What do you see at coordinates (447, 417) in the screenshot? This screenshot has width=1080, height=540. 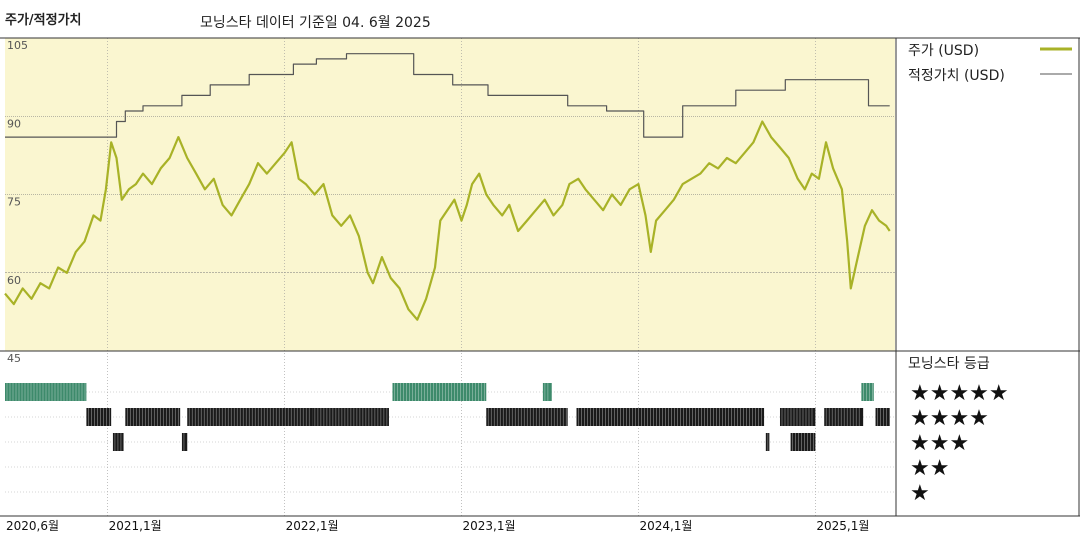 I see `rating-bars` at bounding box center [447, 417].